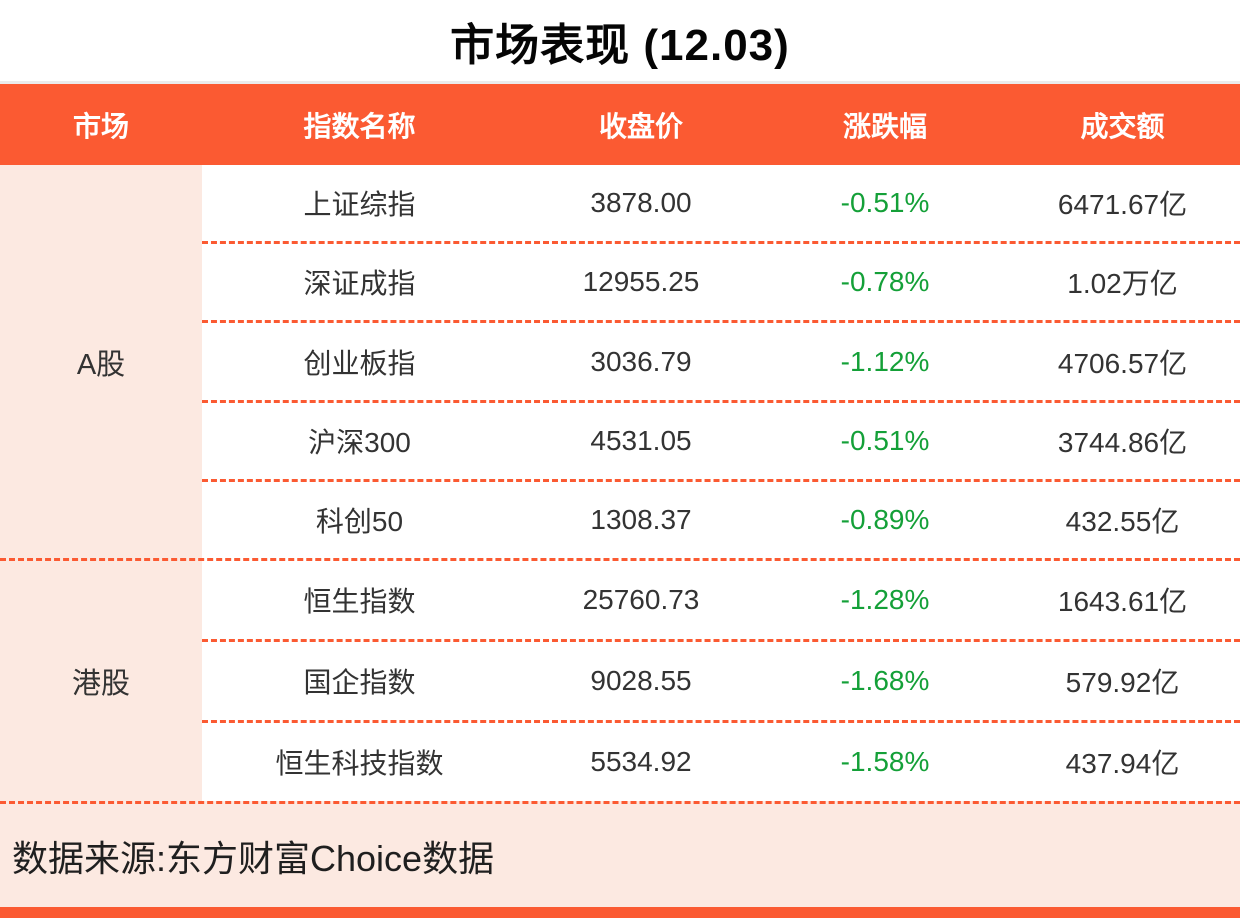 The height and width of the screenshot is (918, 1240). What do you see at coordinates (359, 442) in the screenshot?
I see `index-name-cell: 沪深300` at bounding box center [359, 442].